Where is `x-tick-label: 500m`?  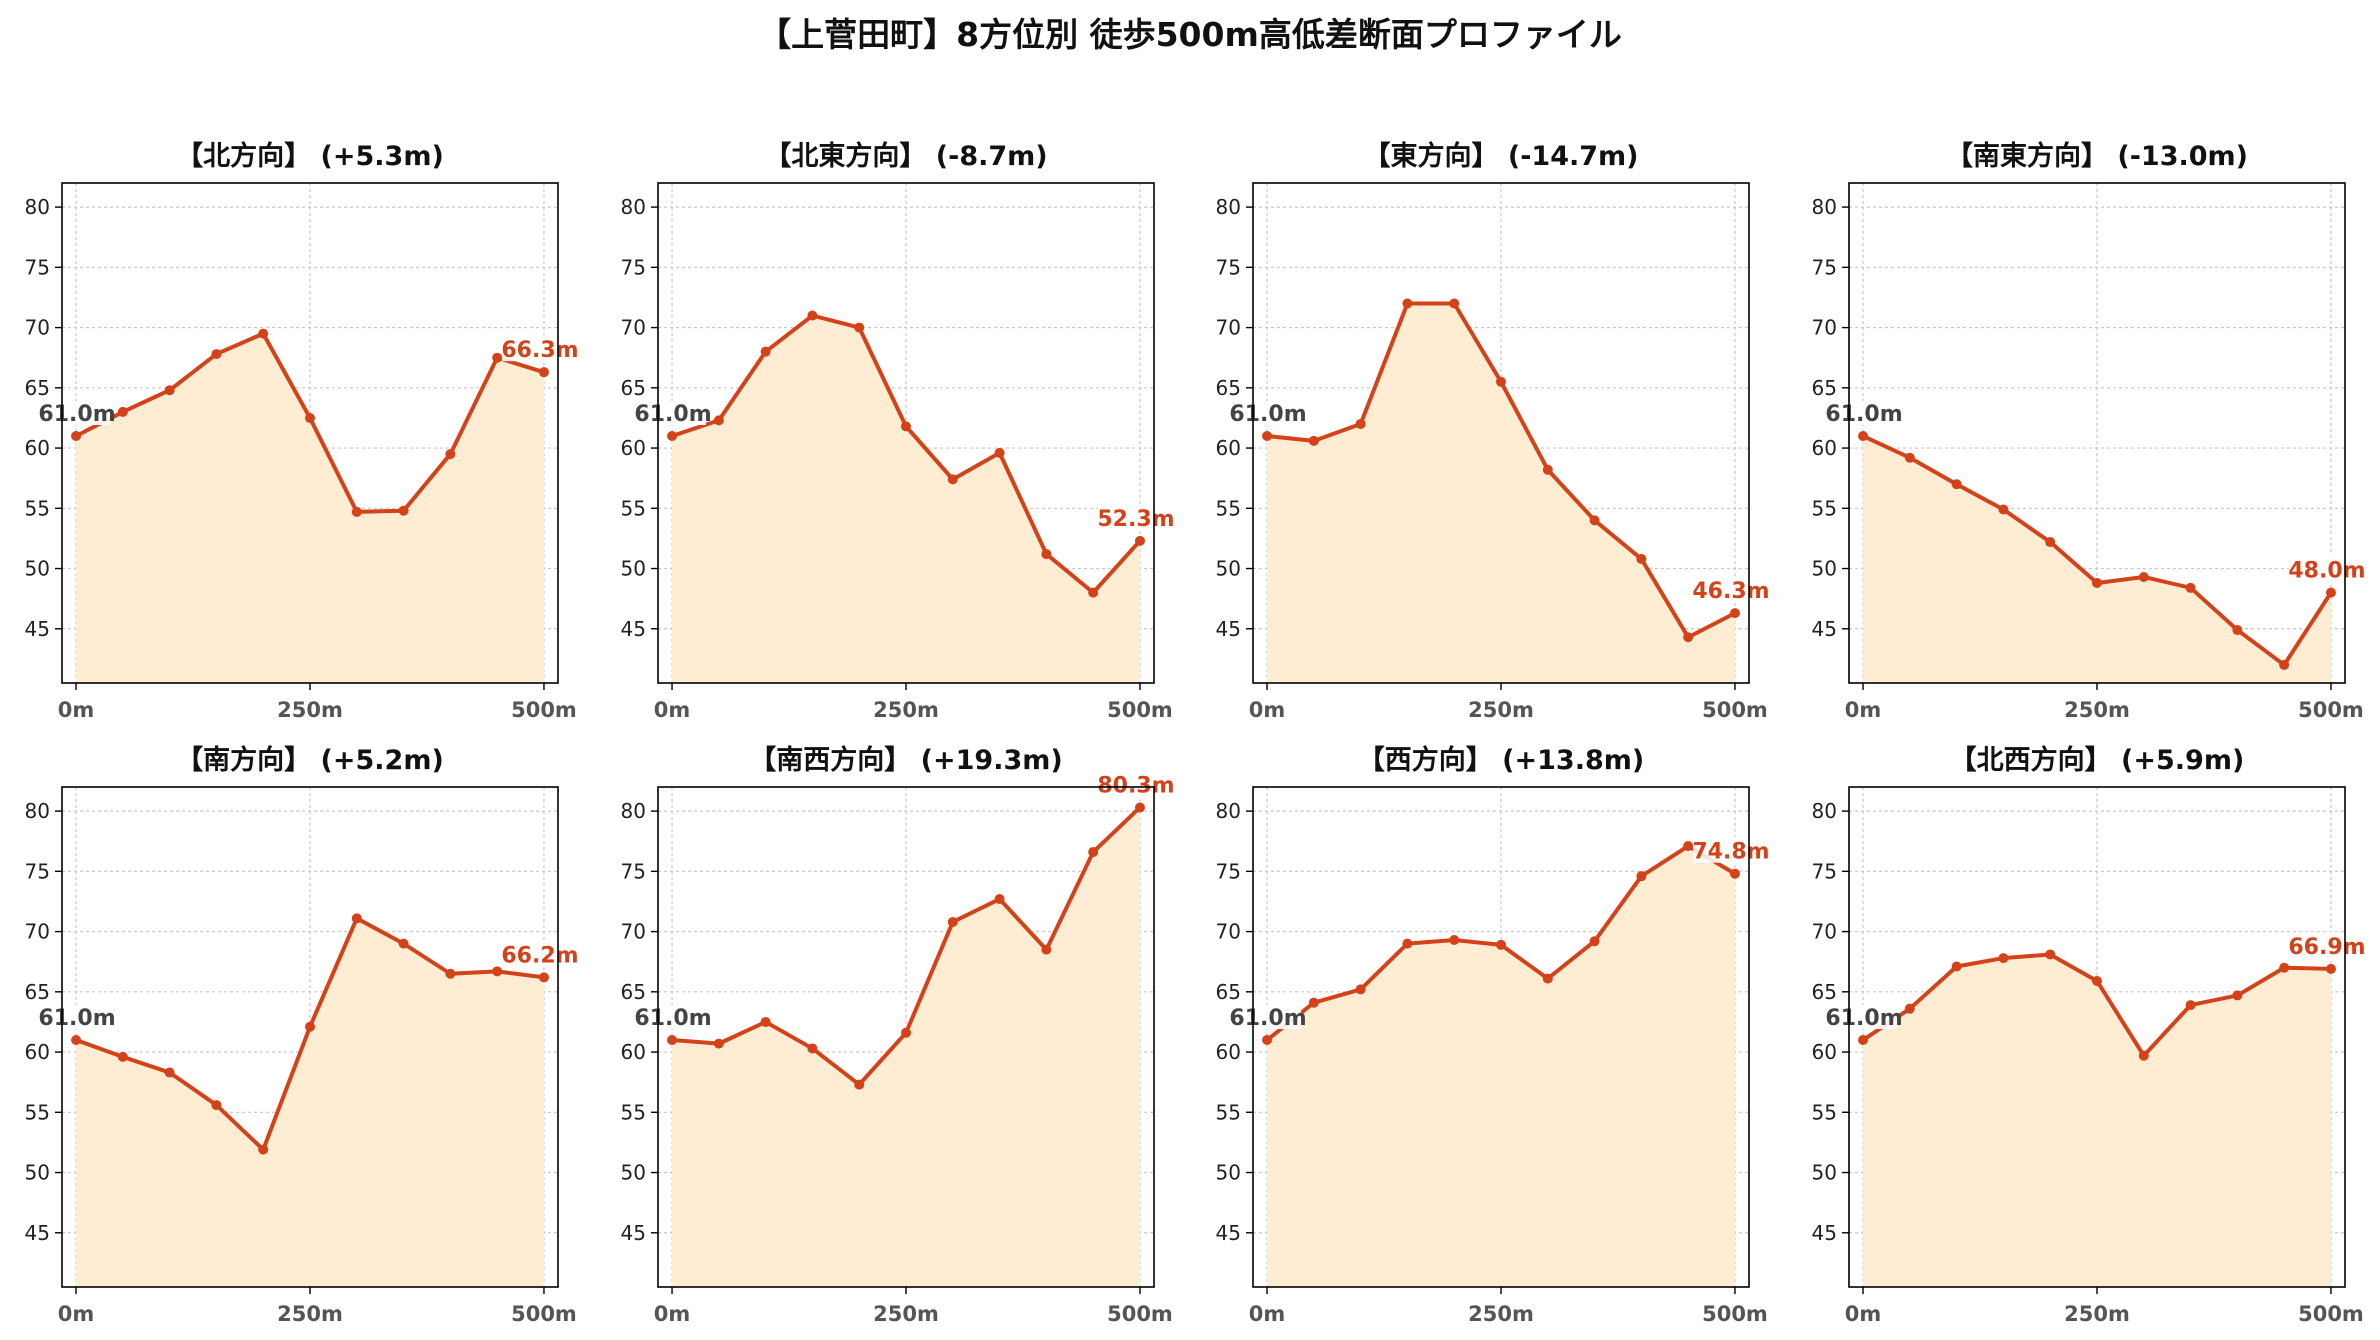
x-tick-label: 500m is located at coordinates (544, 710).